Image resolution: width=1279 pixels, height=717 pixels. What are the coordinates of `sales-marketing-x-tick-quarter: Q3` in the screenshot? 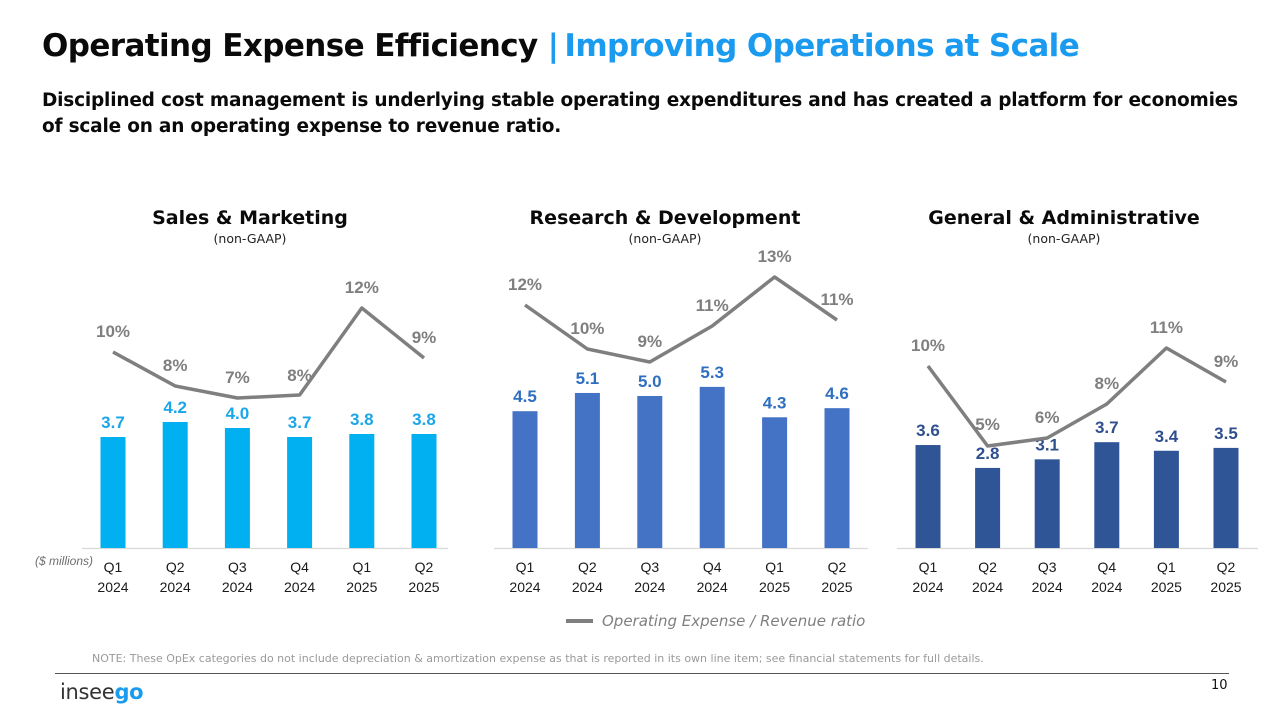 It's located at (237, 567).